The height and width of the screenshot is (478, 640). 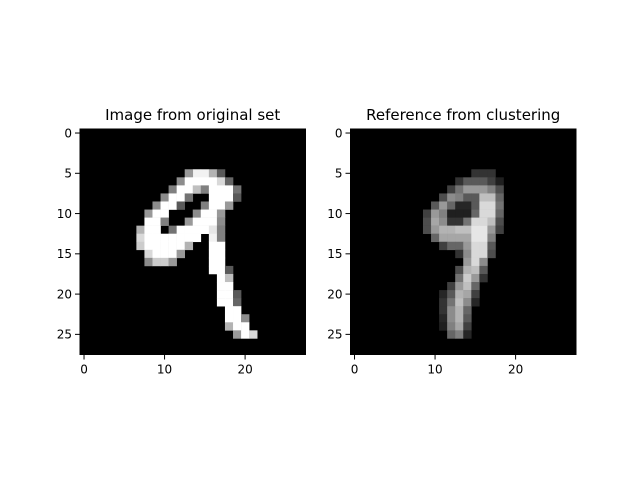 What do you see at coordinates (463, 115) in the screenshot?
I see `panel-title-reference: Reference from clustering` at bounding box center [463, 115].